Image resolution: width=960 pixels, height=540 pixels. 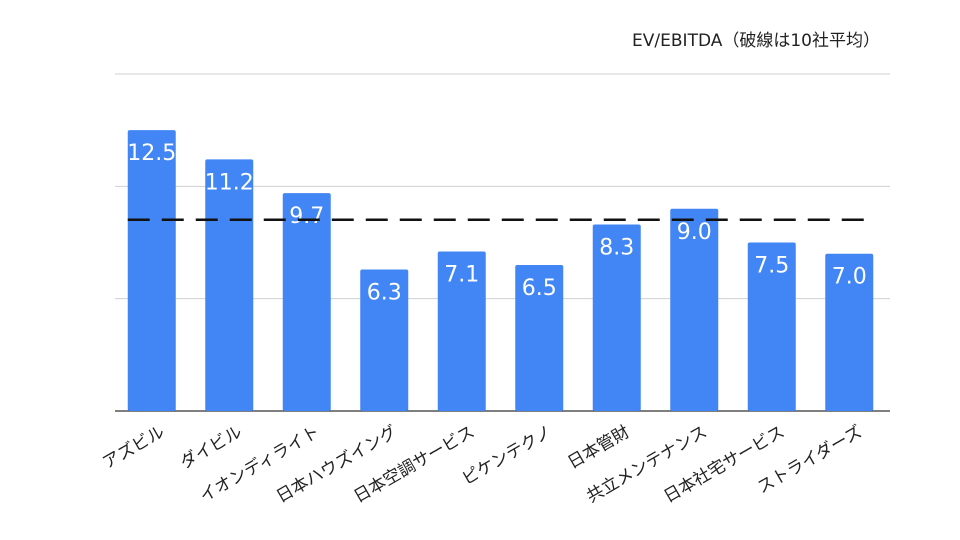 What do you see at coordinates (133, 447) in the screenshot?
I see `category-label: アズビル` at bounding box center [133, 447].